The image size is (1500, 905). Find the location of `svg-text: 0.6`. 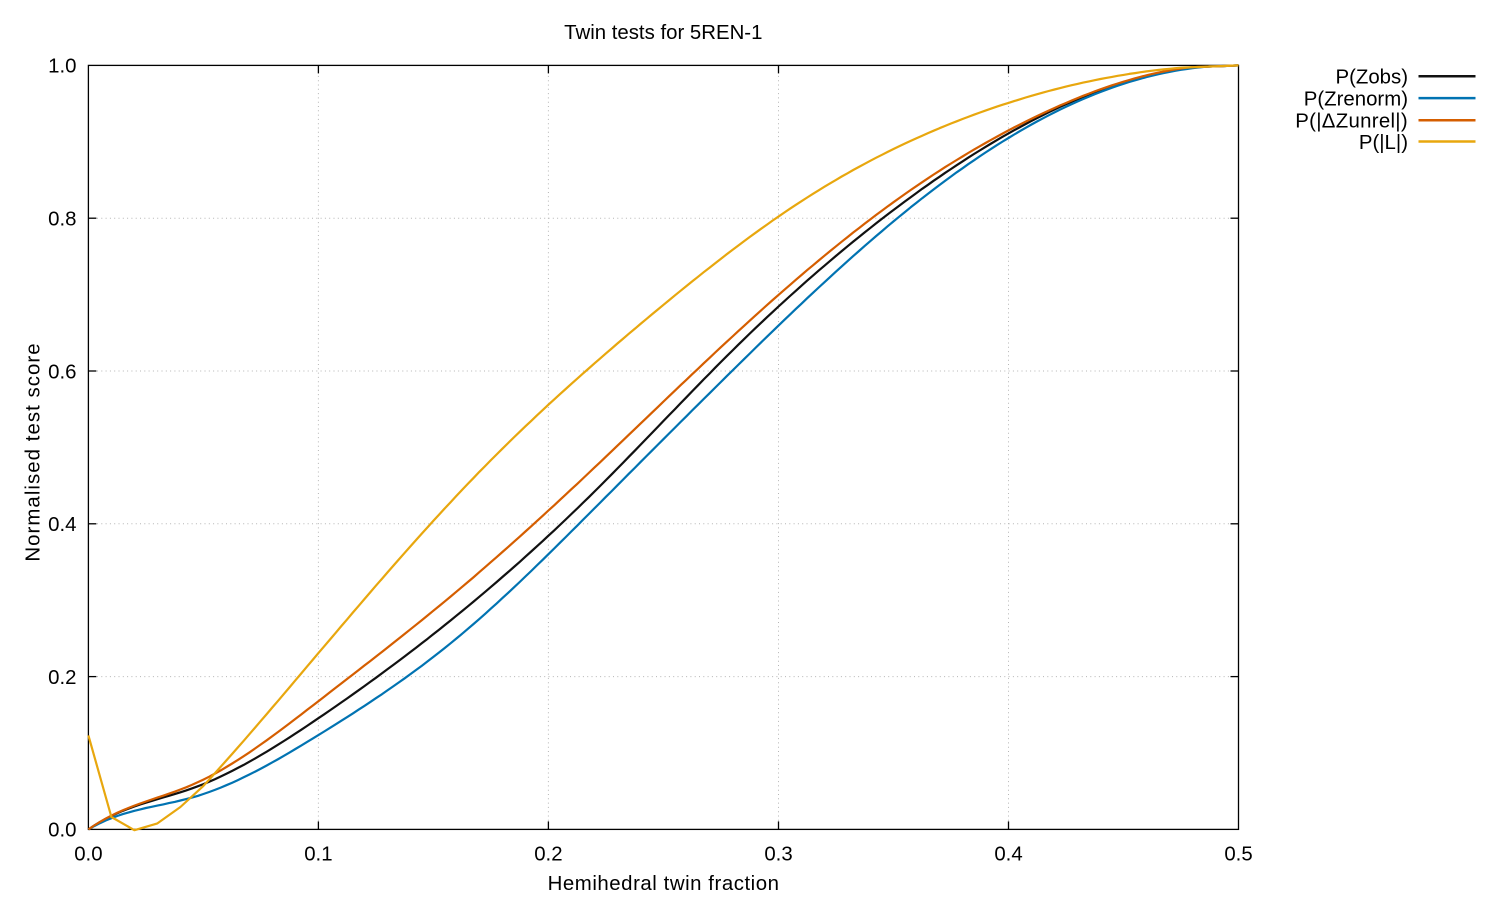

svg-text: 0.6 is located at coordinates (62, 372).